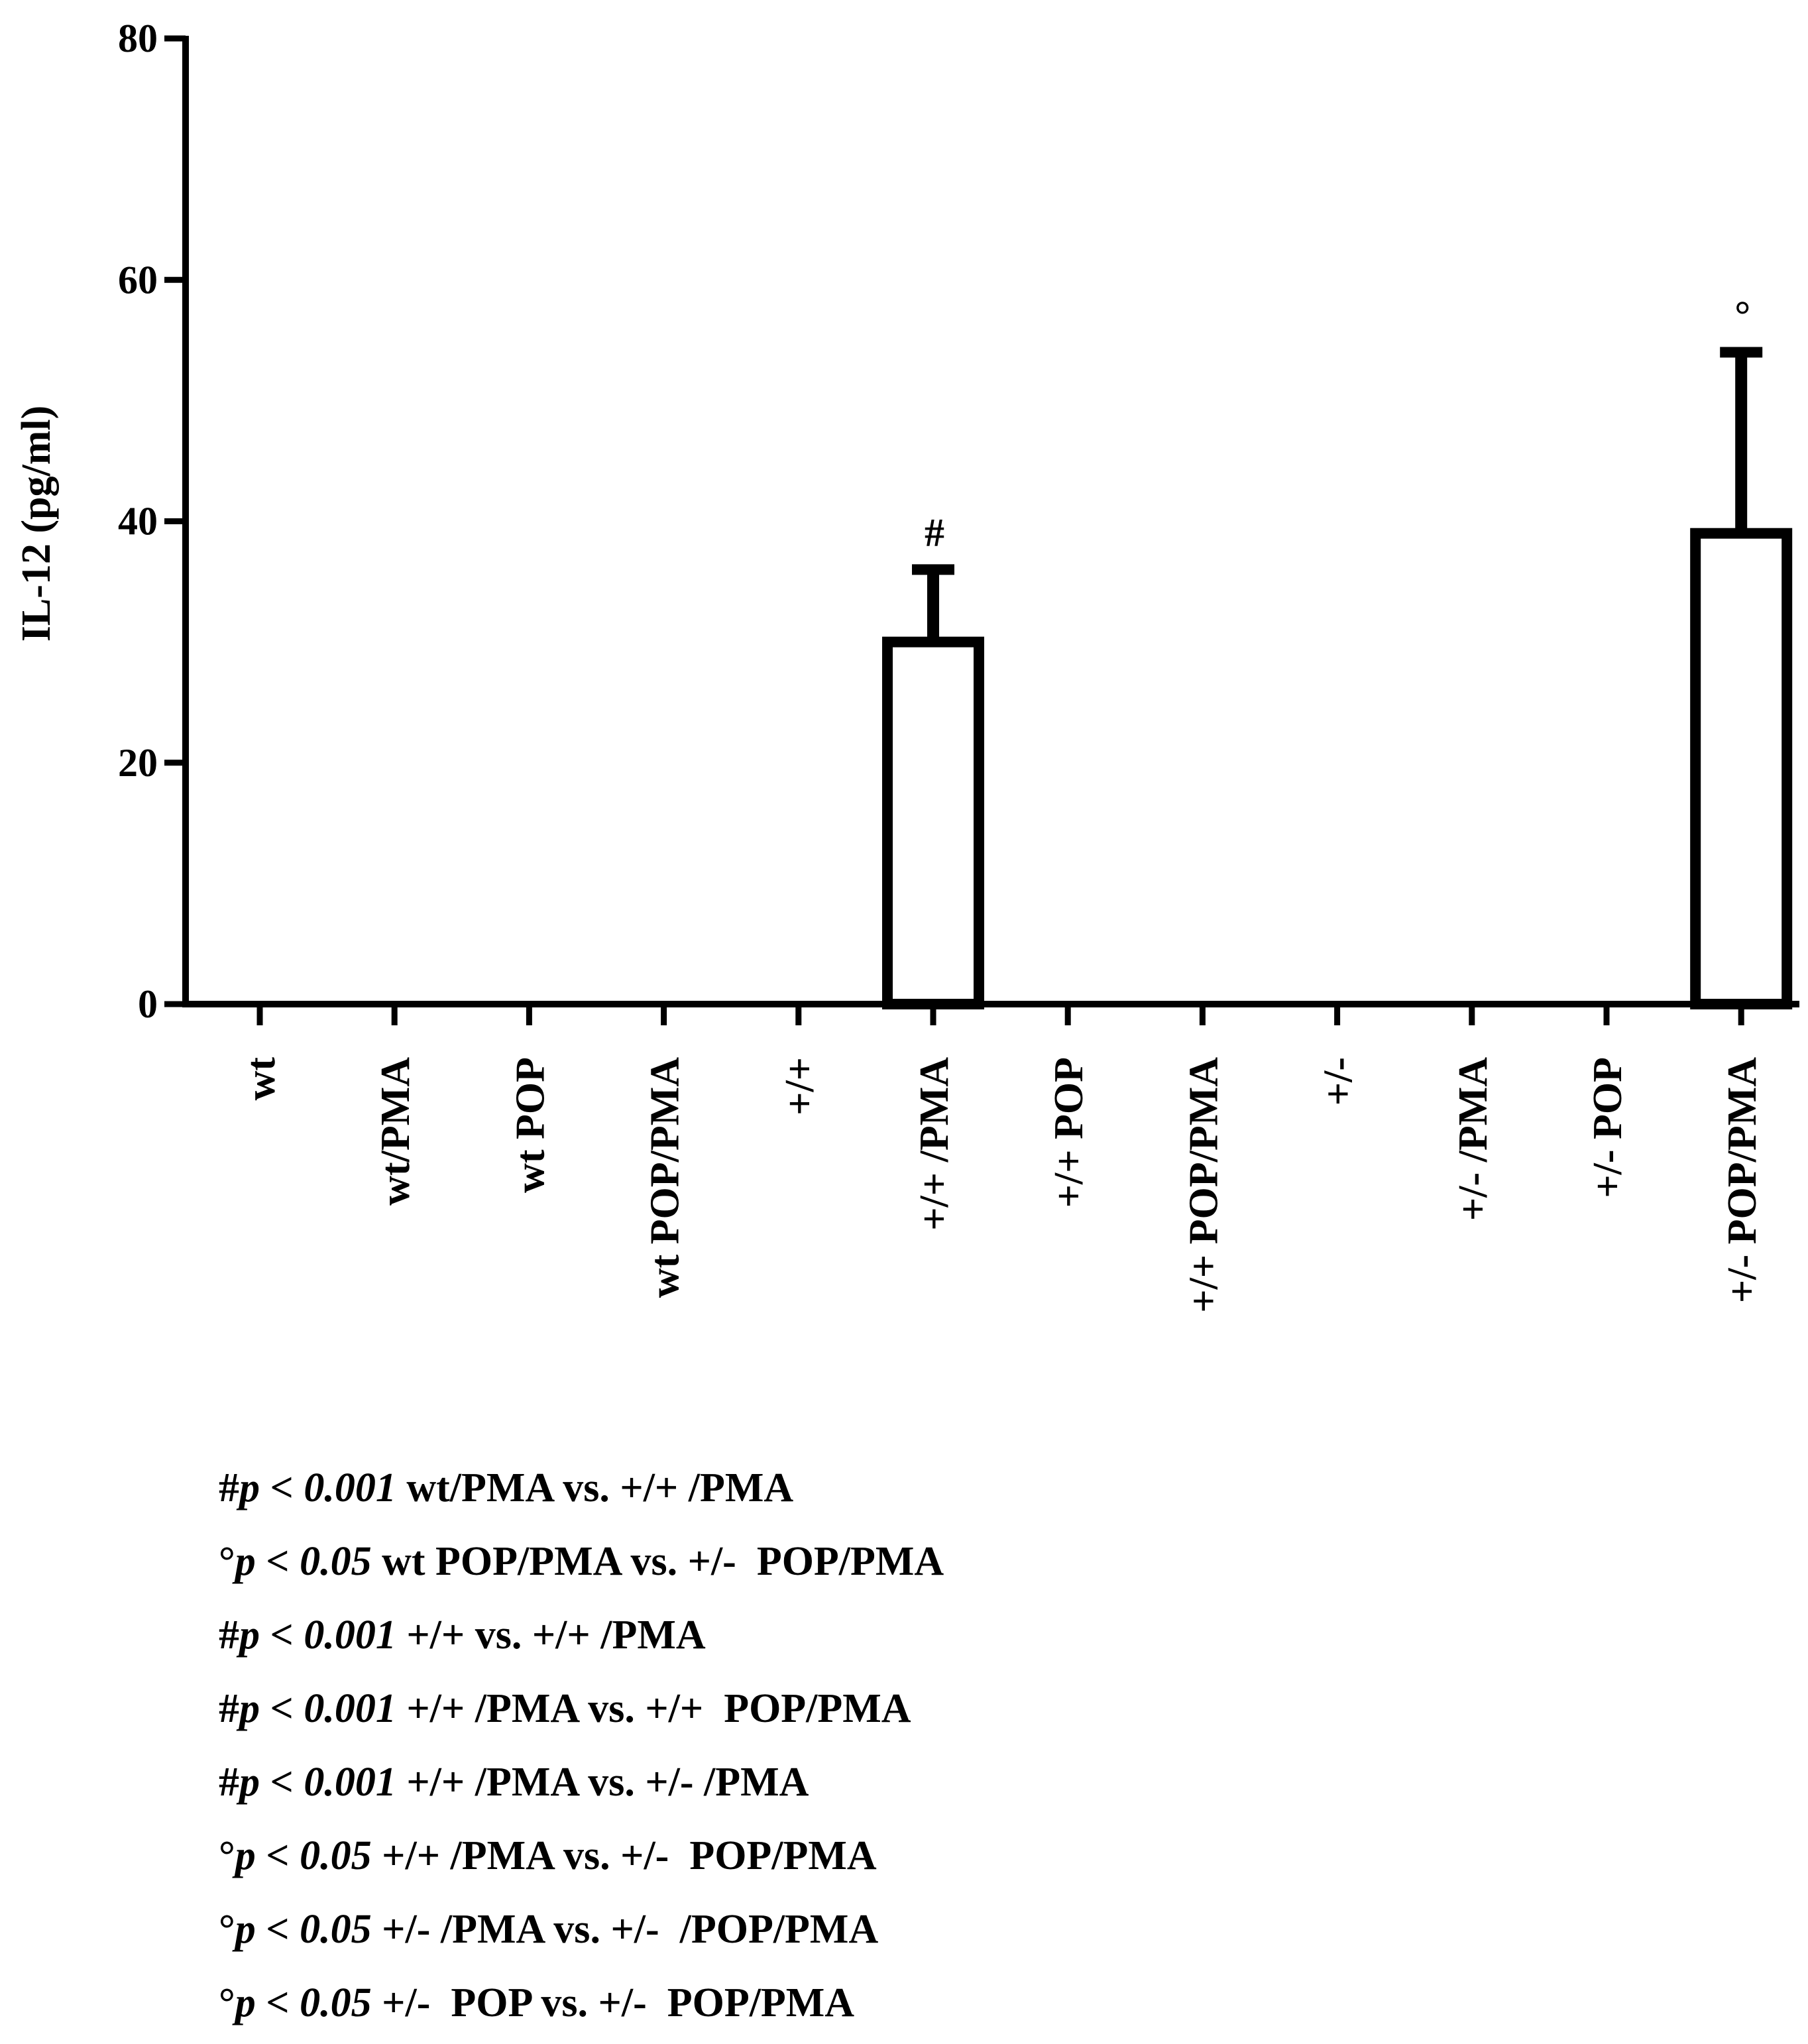 This screenshot has height=2044, width=1808. Describe the element at coordinates (934, 1144) in the screenshot. I see `x-tick-label: +/+ /PMA` at that location.